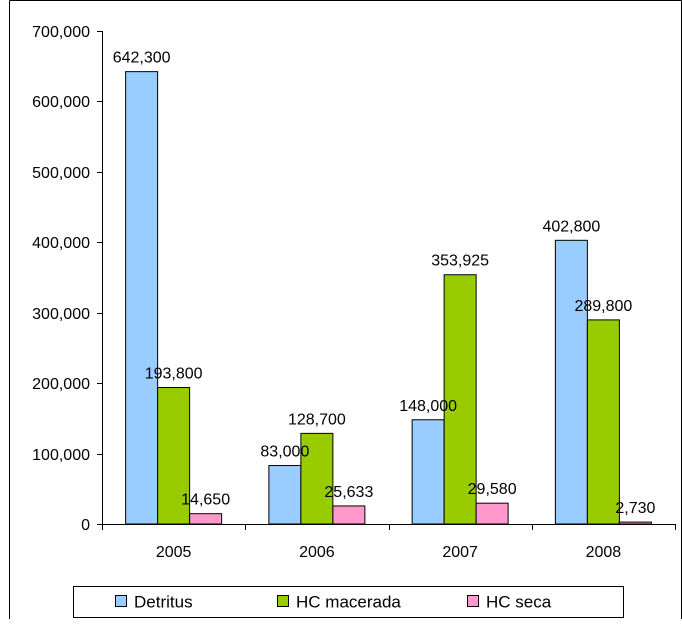 Image resolution: width=682 pixels, height=624 pixels. What do you see at coordinates (205, 500) in the screenshot?
I see `data-label: 14,650` at bounding box center [205, 500].